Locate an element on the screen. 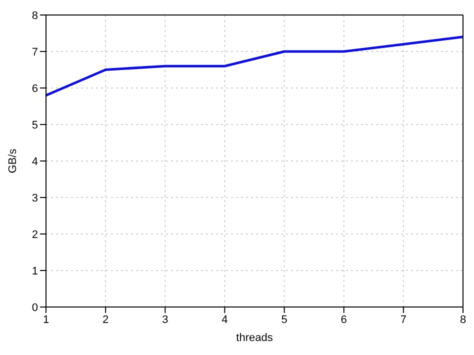 The image size is (474, 355). x-tick-label: 7 is located at coordinates (403, 320).